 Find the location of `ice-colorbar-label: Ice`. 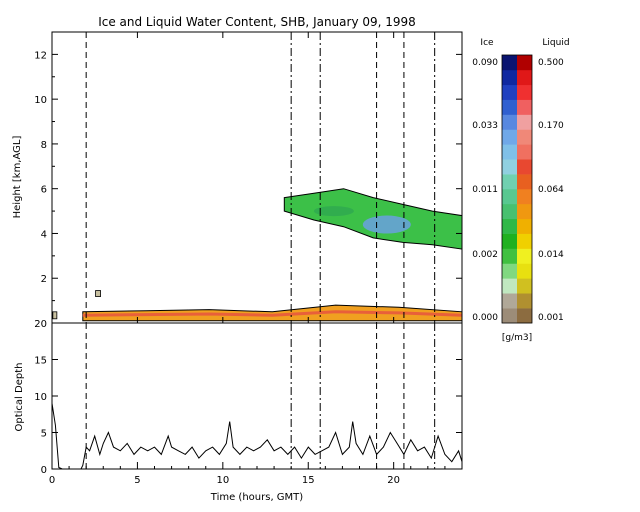

ice-colorbar-label: Ice is located at coordinates (487, 43).